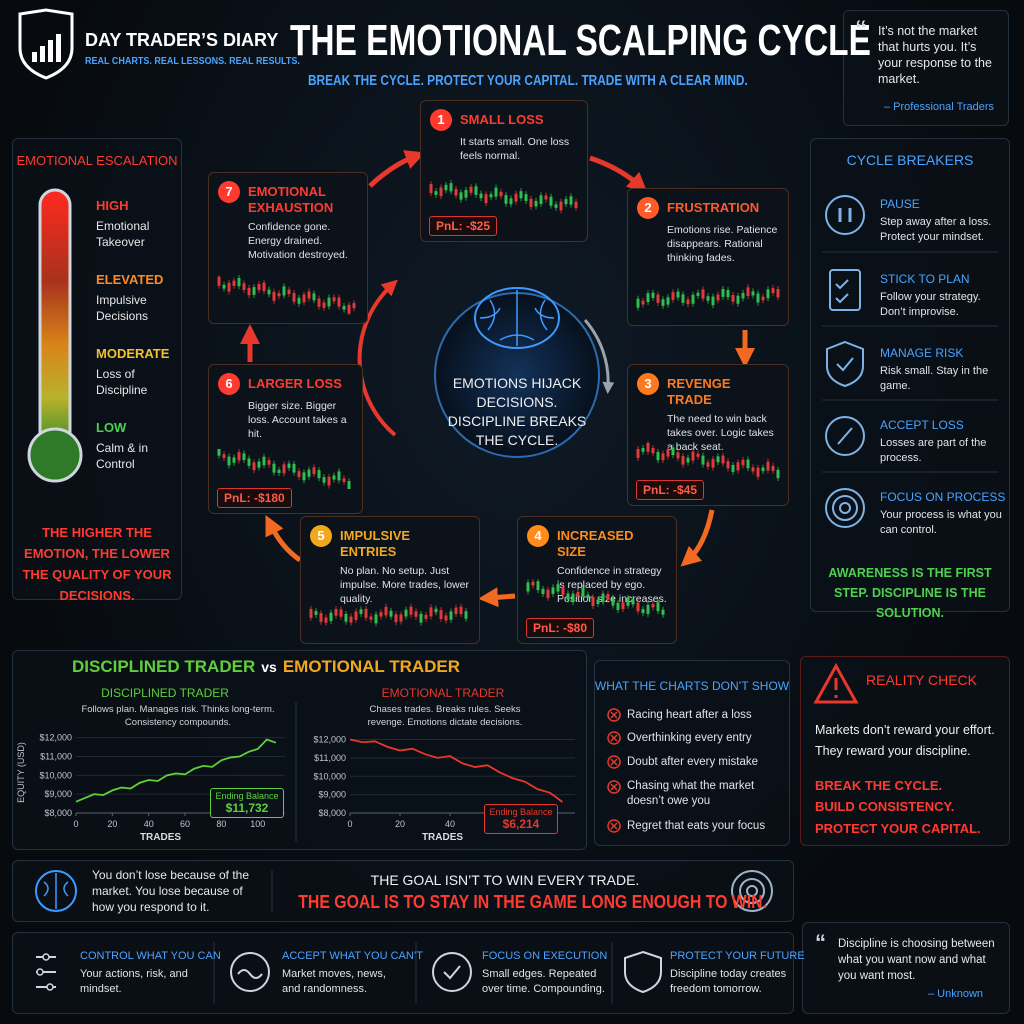 Image resolution: width=1024 pixels, height=1024 pixels. I want to click on step-title: FRUSTRATION, so click(713, 207).